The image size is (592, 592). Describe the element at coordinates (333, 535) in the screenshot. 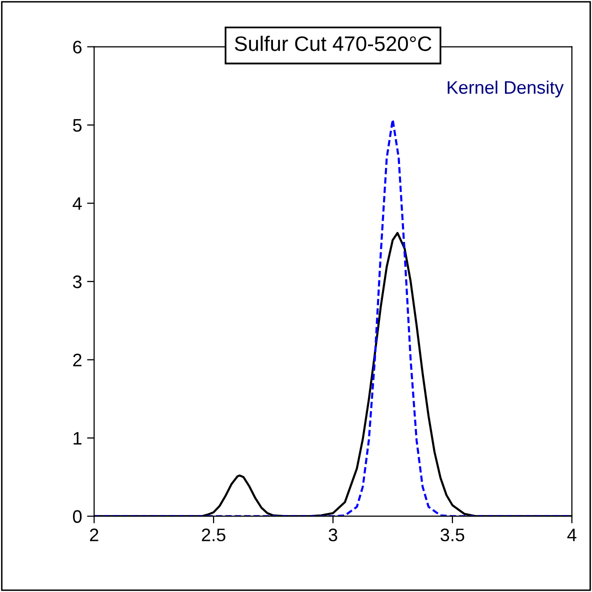

I see `x-tick-label: 3` at that location.